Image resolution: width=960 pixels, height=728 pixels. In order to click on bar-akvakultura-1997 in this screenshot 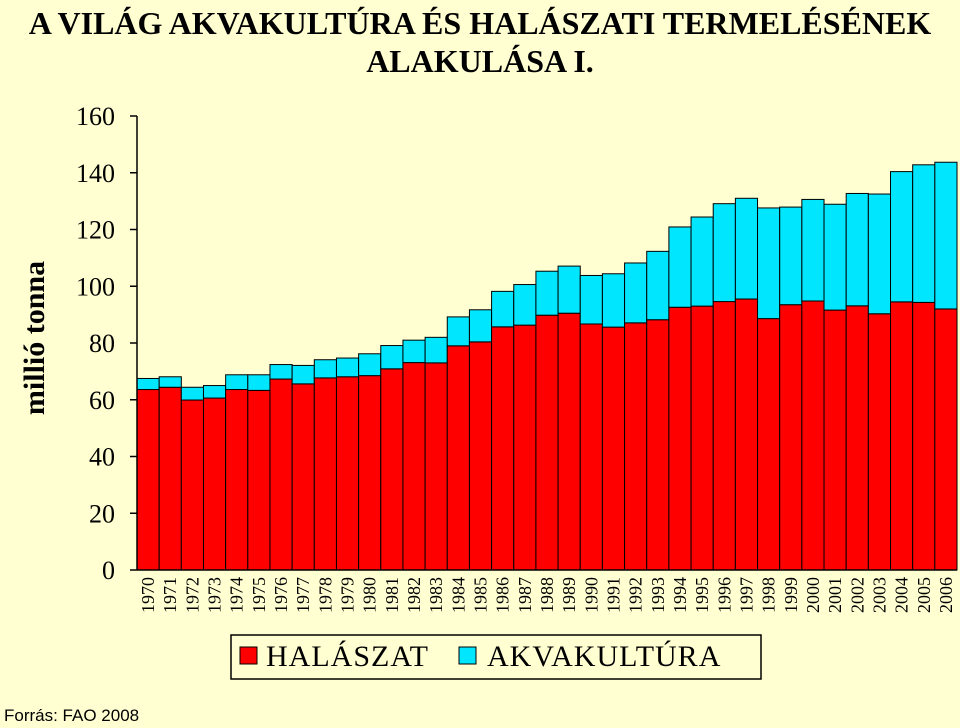, I will do `click(746, 248)`.